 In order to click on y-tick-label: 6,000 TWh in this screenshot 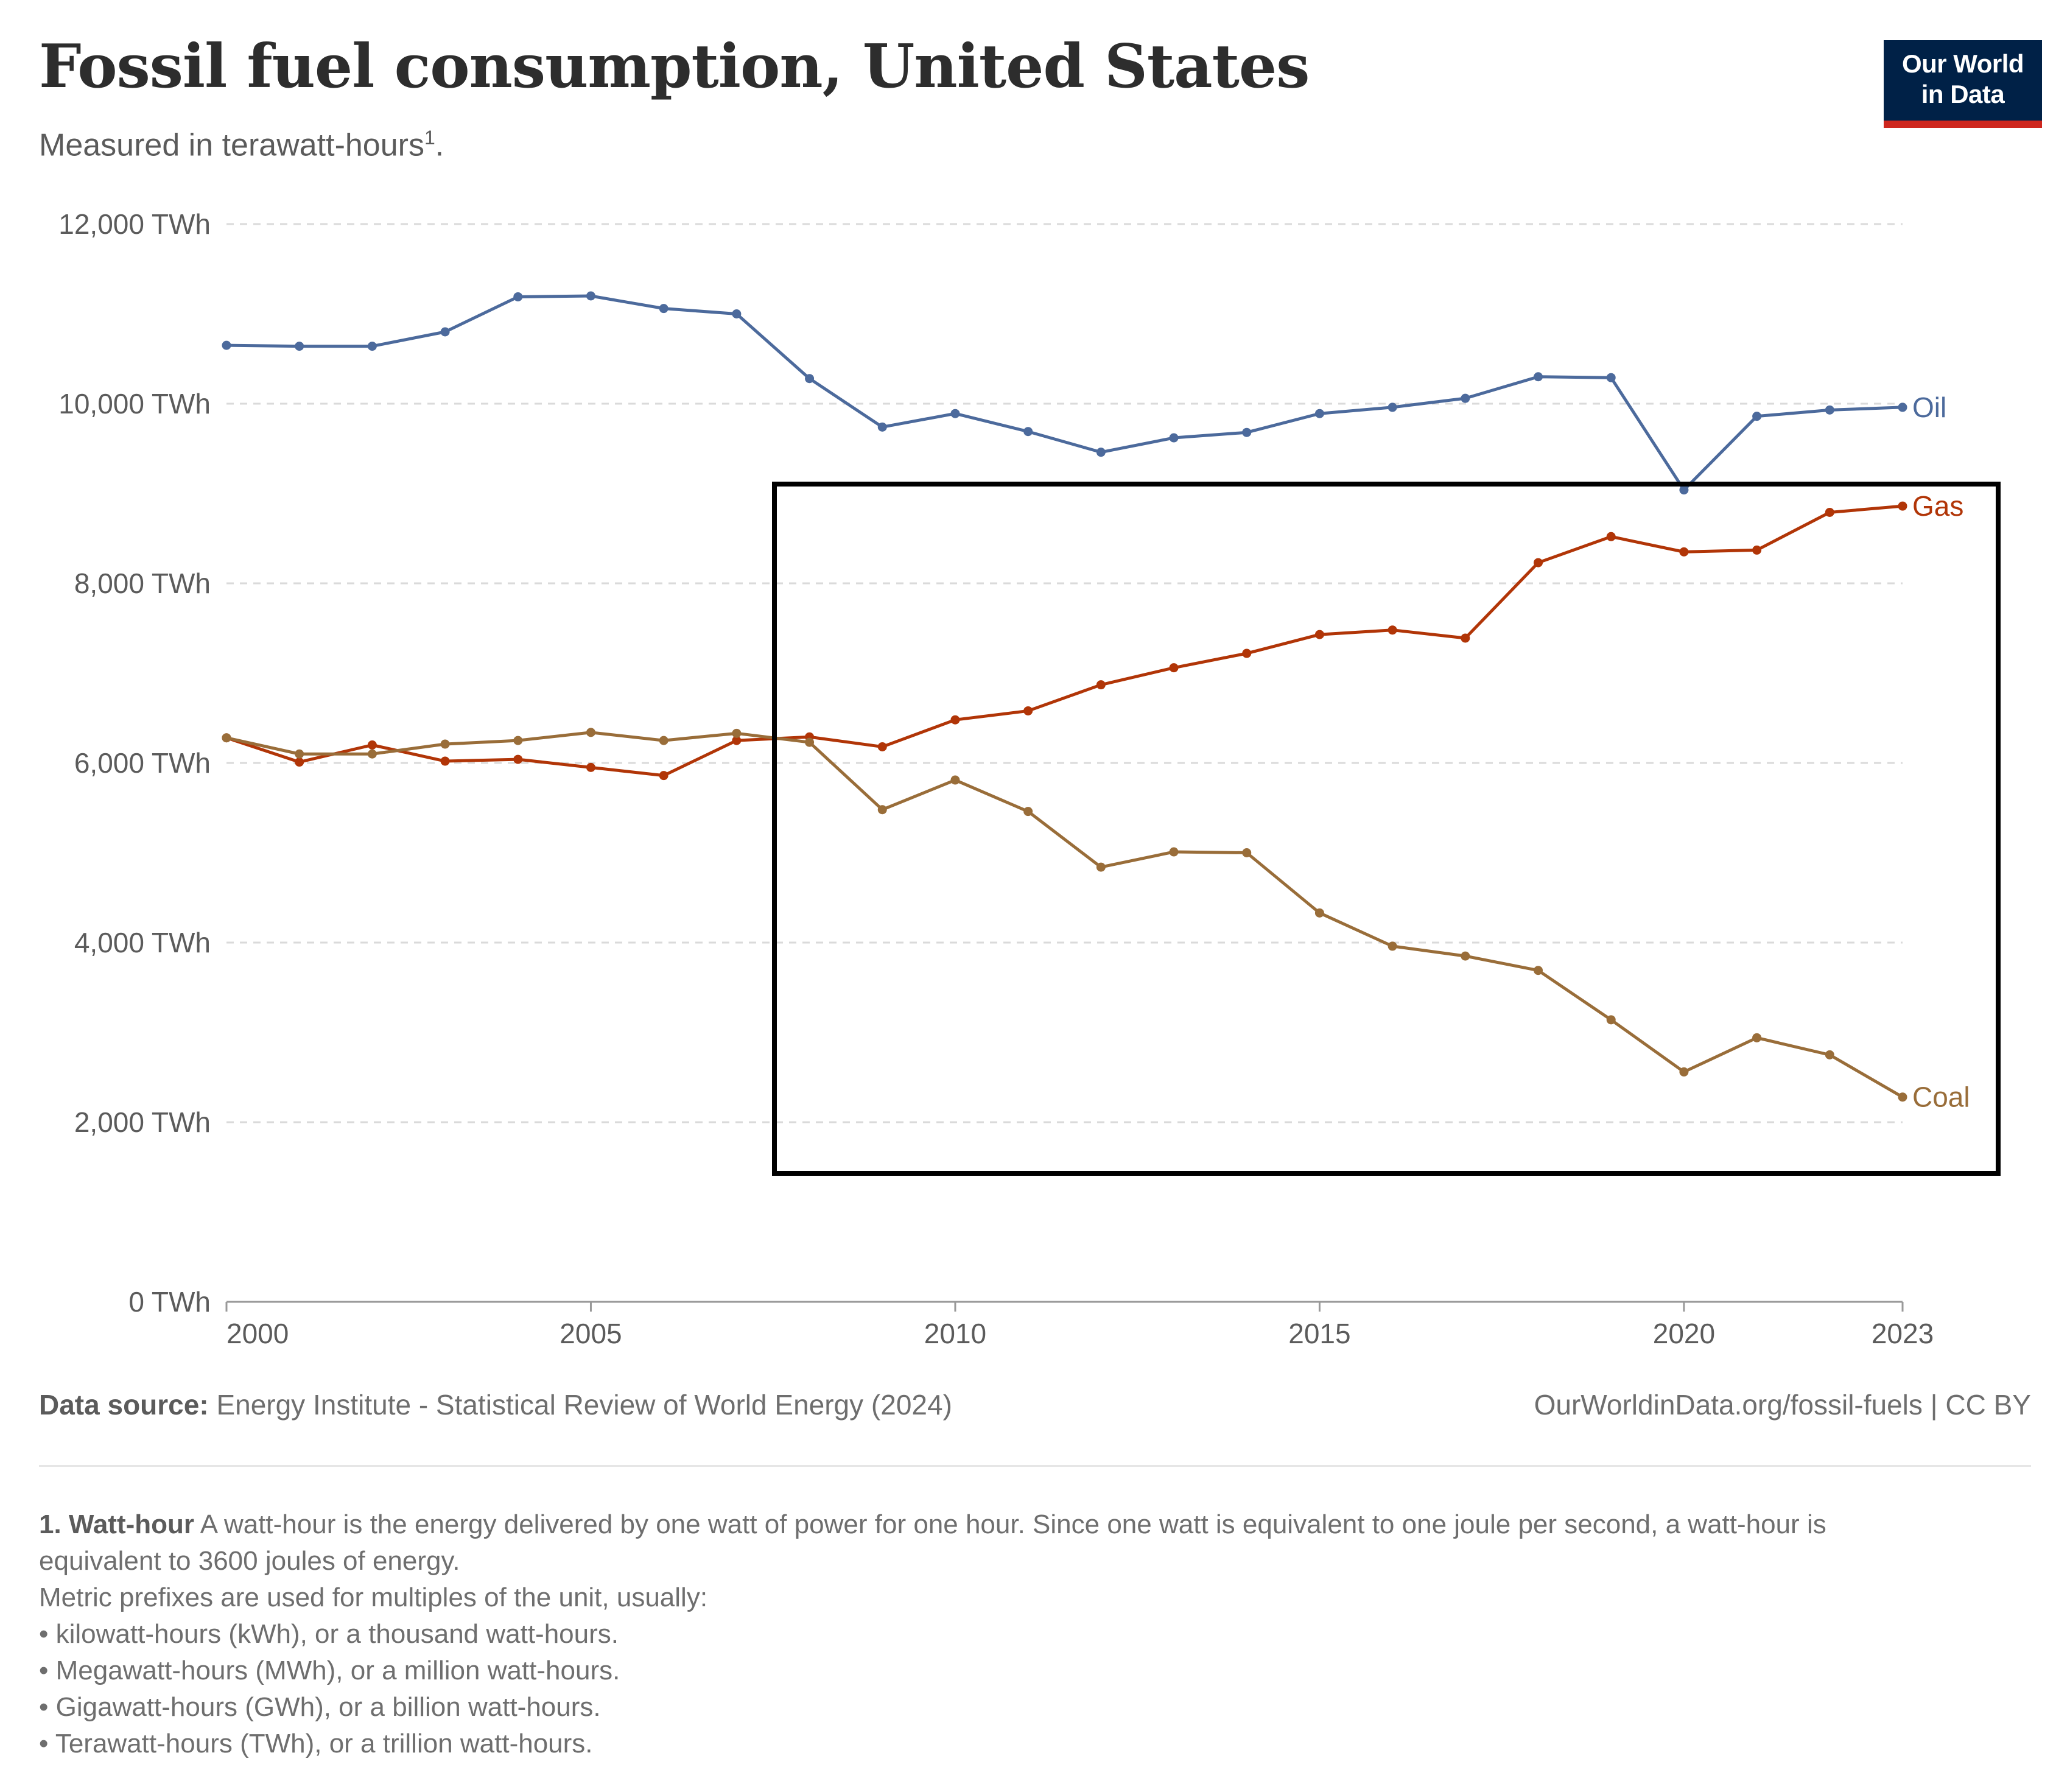, I will do `click(142, 763)`.